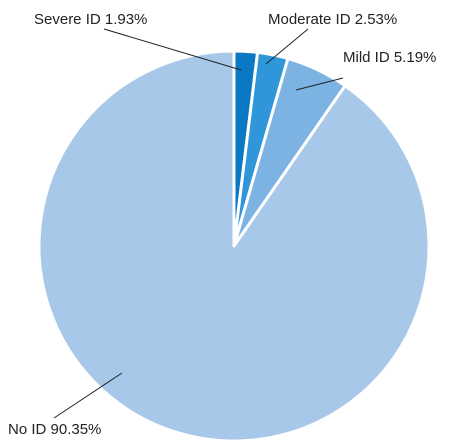  What do you see at coordinates (88, 395) in the screenshot?
I see `leader-line-no-id` at bounding box center [88, 395].